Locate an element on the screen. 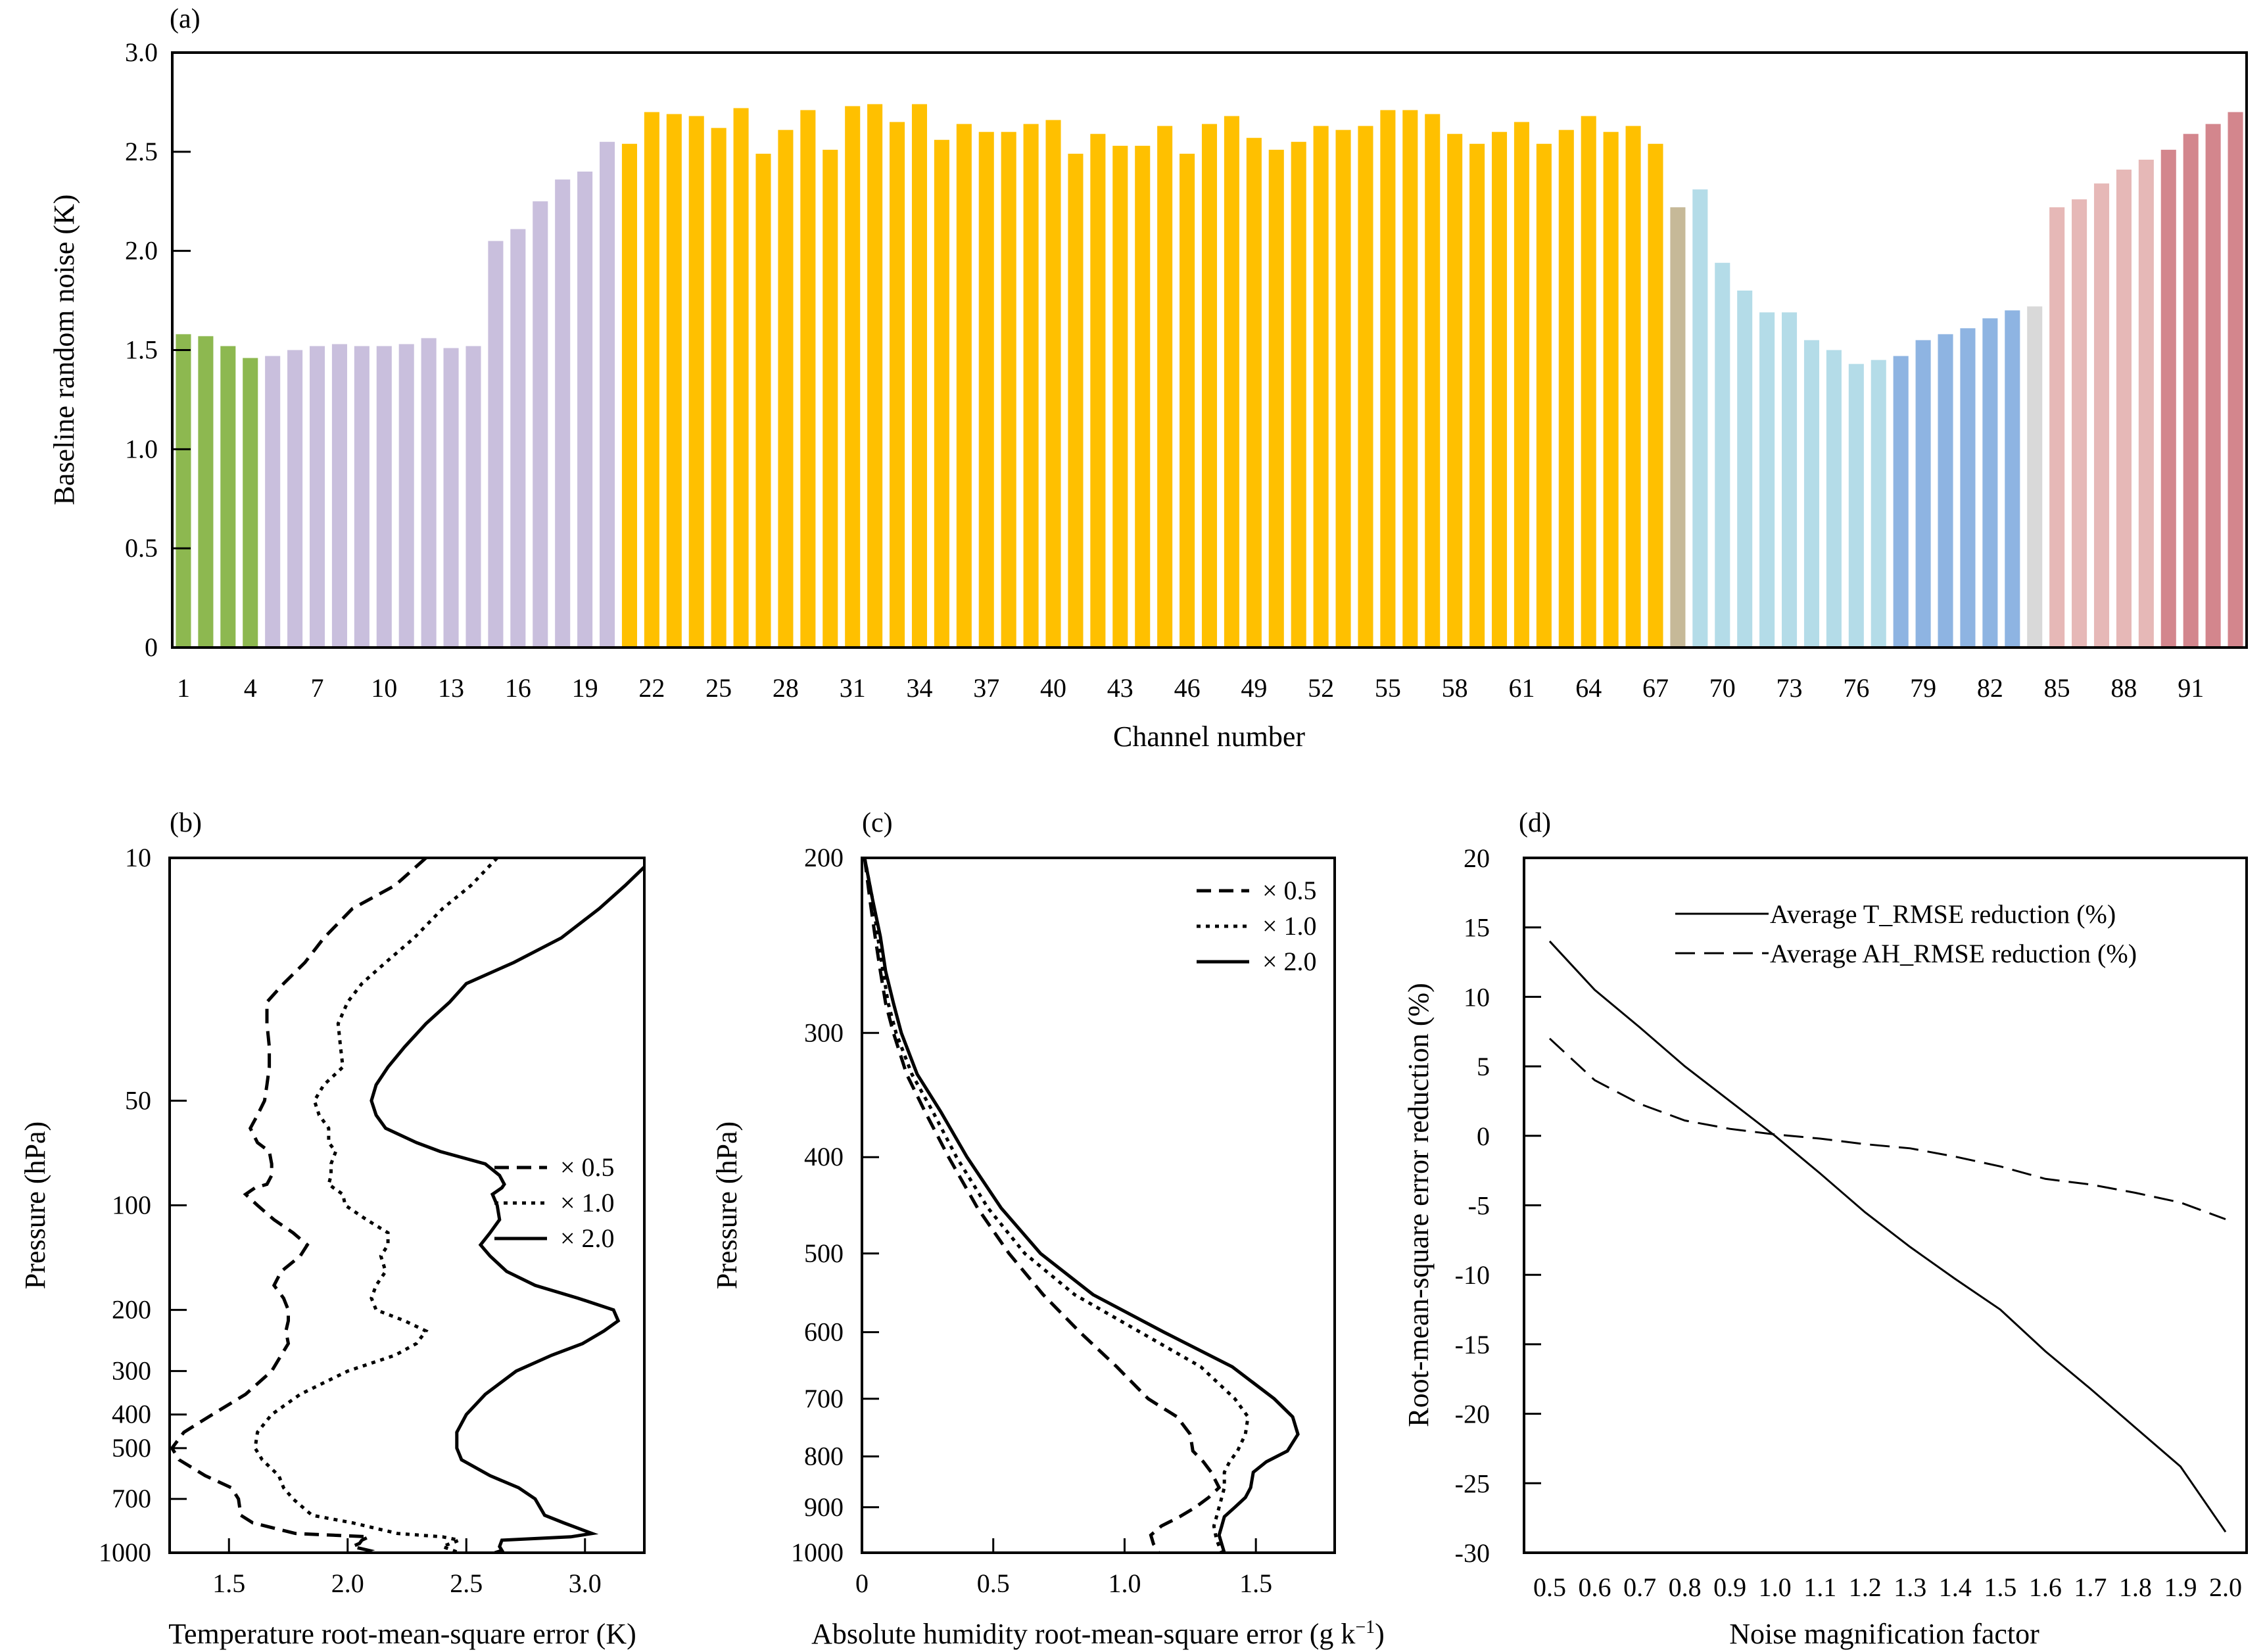  x-axis-label-end: ) is located at coordinates (1380, 1634).